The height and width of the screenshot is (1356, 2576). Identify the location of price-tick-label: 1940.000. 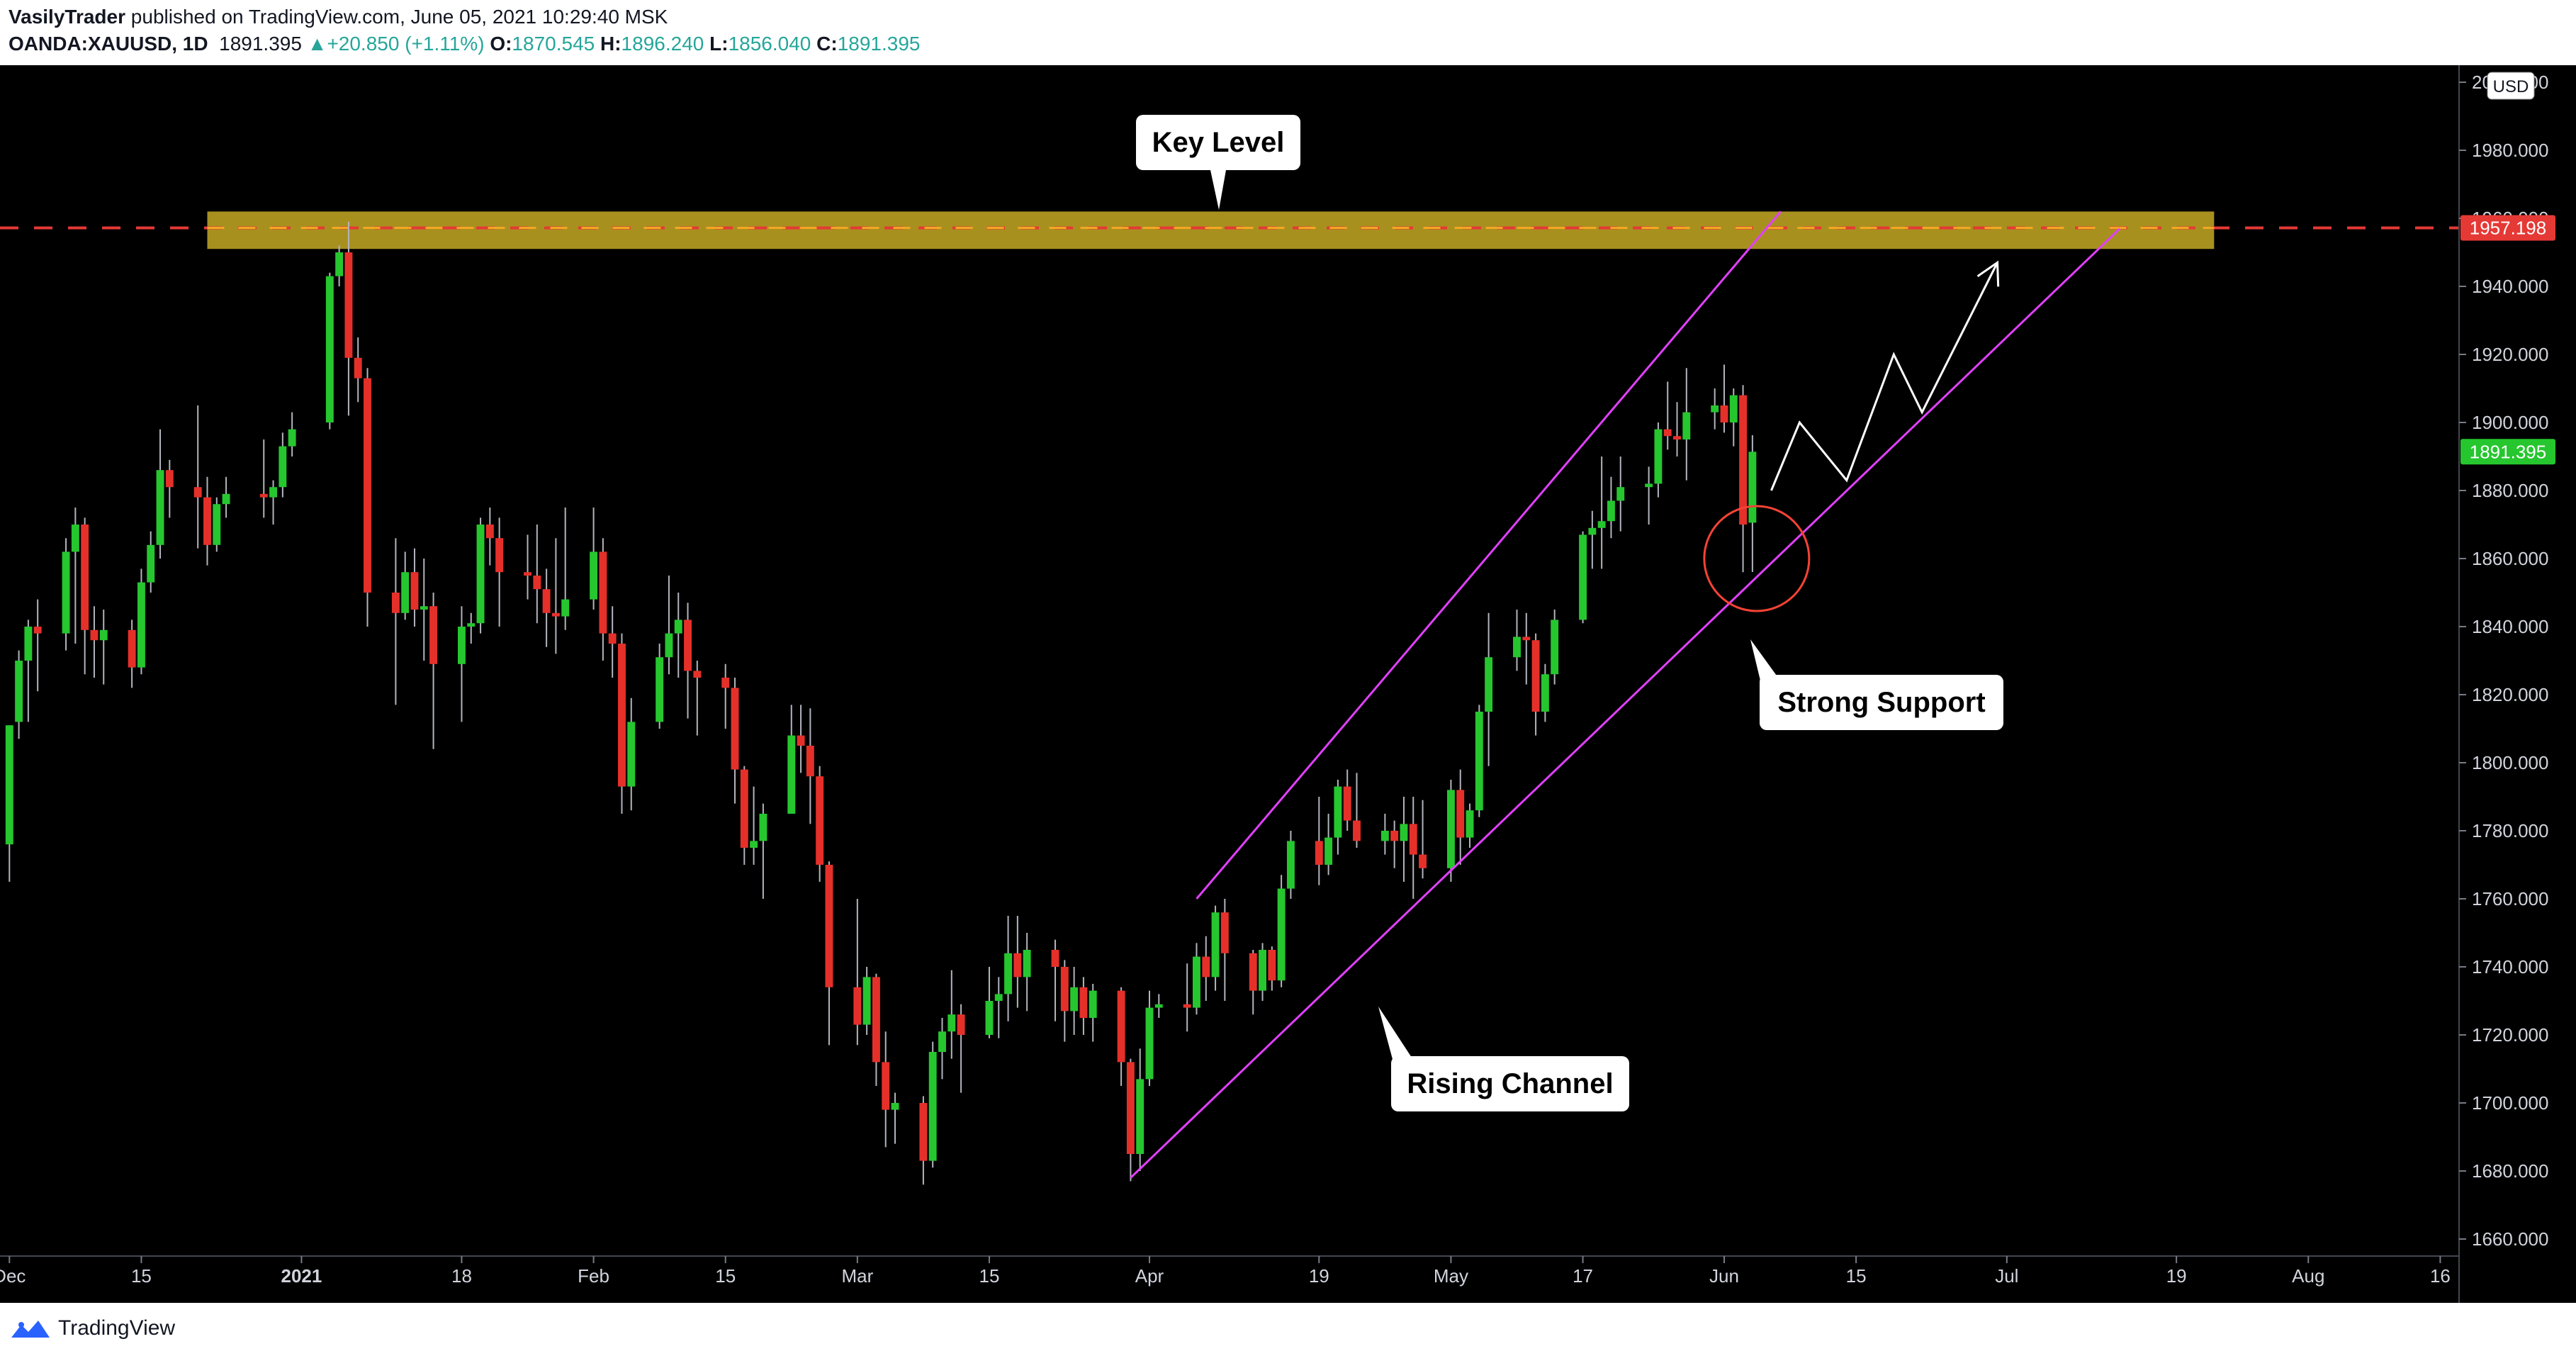
(2510, 286).